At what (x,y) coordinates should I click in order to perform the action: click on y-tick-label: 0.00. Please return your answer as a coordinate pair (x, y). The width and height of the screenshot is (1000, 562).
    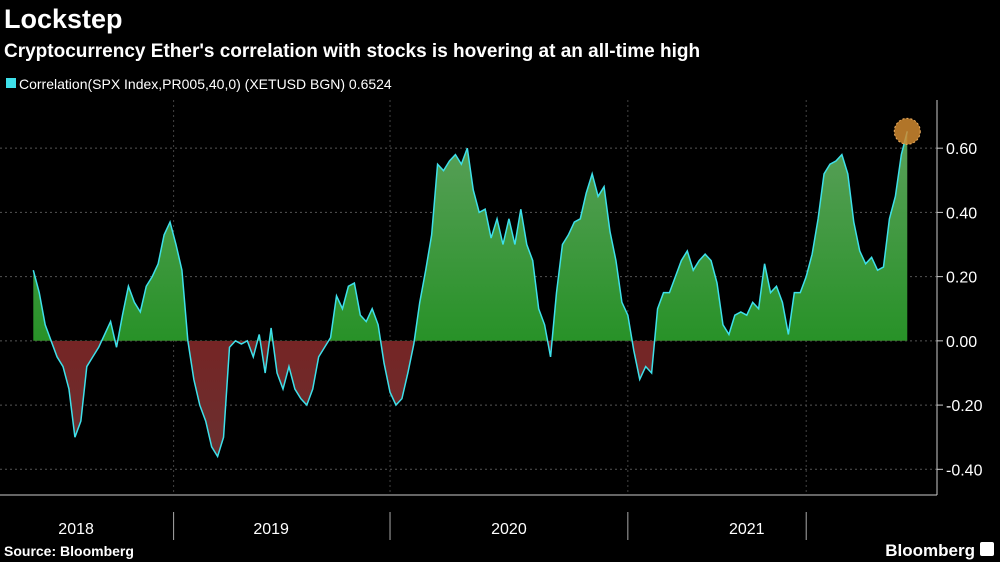
    Looking at the image, I should click on (961, 342).